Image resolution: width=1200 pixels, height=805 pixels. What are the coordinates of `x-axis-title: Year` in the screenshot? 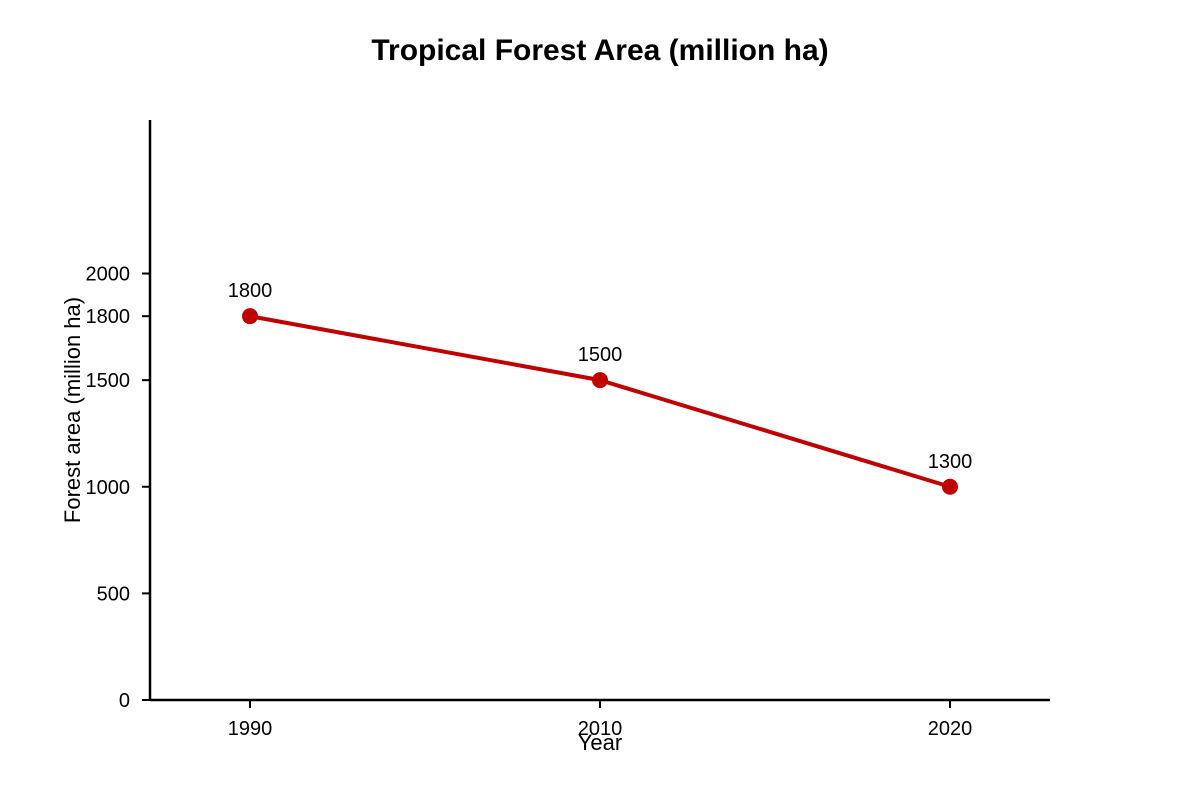 It's located at (600, 742).